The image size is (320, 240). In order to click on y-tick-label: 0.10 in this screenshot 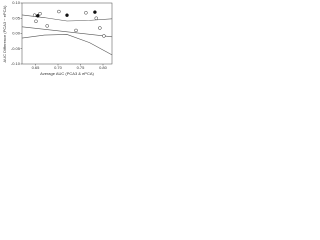, I will do `click(16, 2)`.